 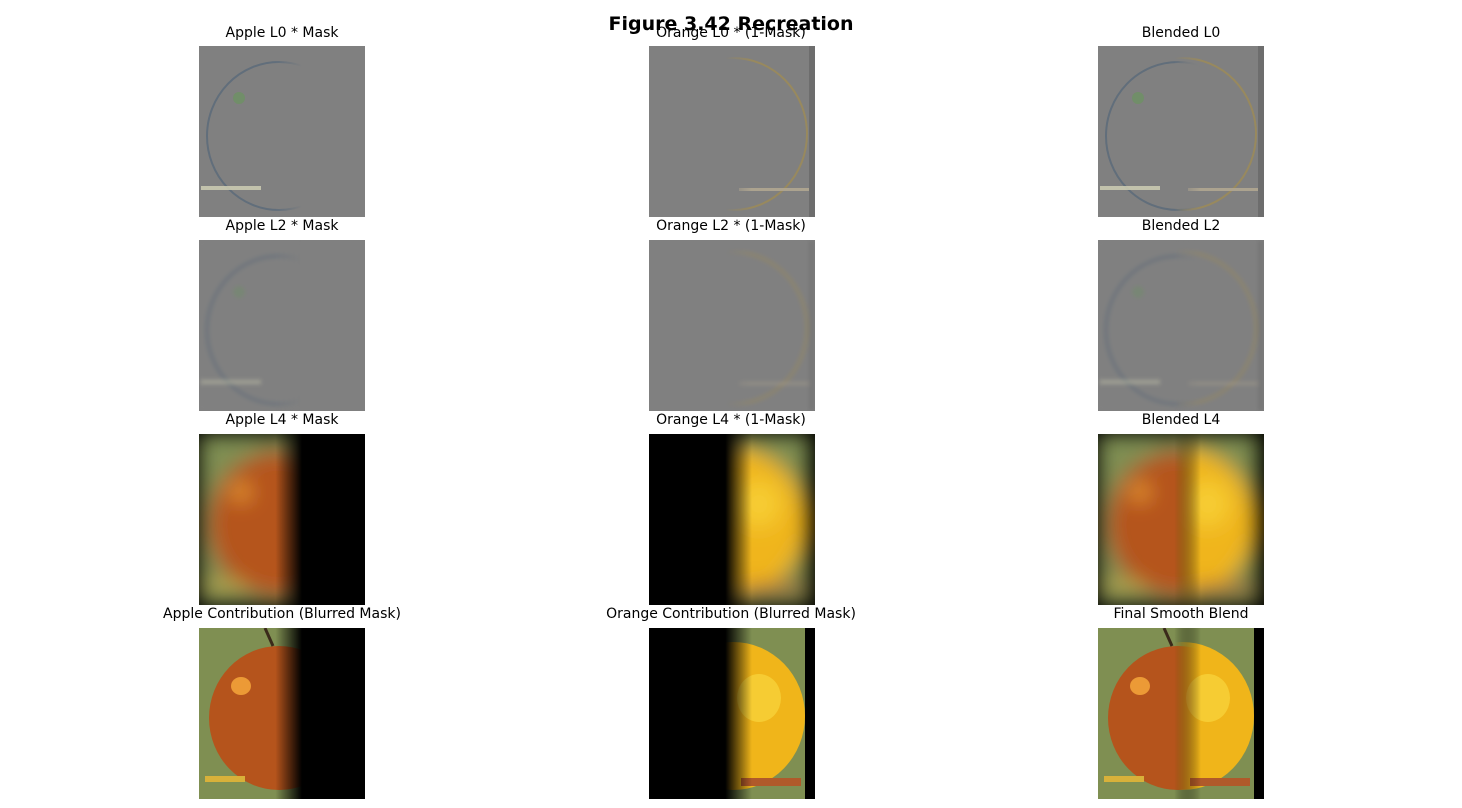 I want to click on panel-caption: Apple L2 * Mask, so click(x=282, y=226).